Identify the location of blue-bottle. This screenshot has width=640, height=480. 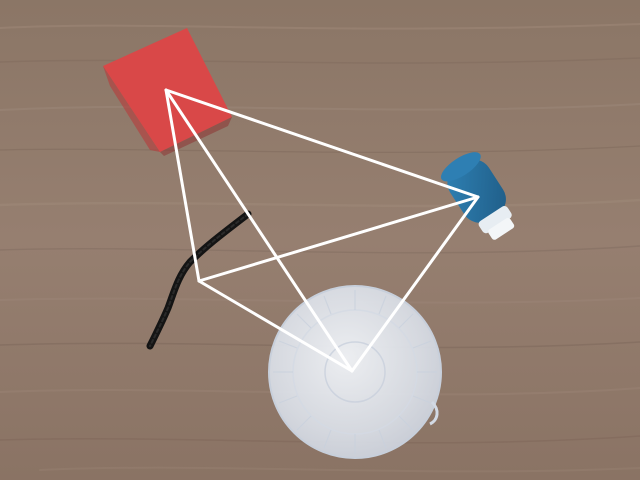
(477, 196).